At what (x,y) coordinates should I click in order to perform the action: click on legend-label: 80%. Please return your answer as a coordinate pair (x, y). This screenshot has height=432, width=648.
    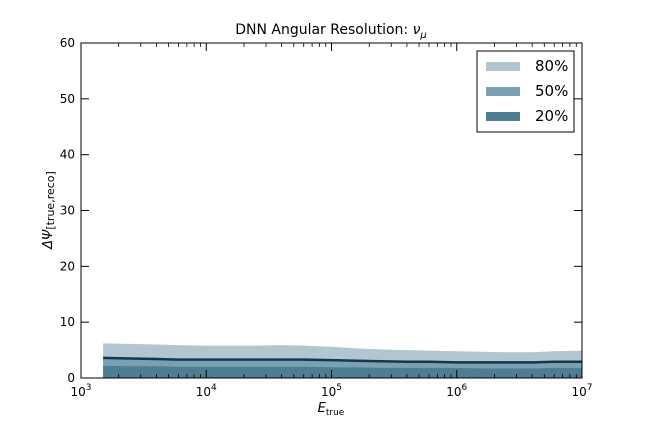
    Looking at the image, I should click on (551, 66).